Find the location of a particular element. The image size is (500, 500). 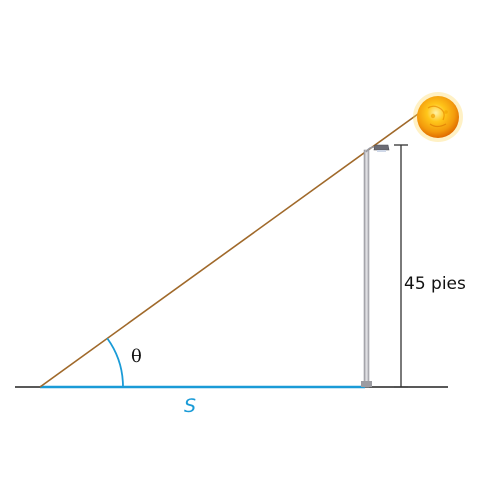

shadow-label: S is located at coordinates (190, 406).